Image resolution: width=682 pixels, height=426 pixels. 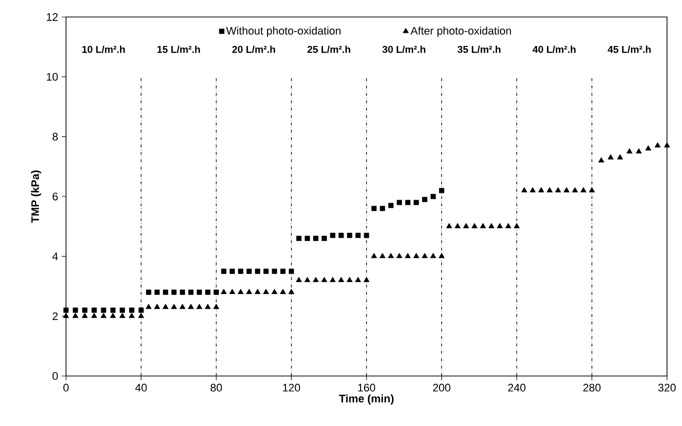 What do you see at coordinates (178, 50) in the screenshot?
I see `annotation: 15 L/m².h` at bounding box center [178, 50].